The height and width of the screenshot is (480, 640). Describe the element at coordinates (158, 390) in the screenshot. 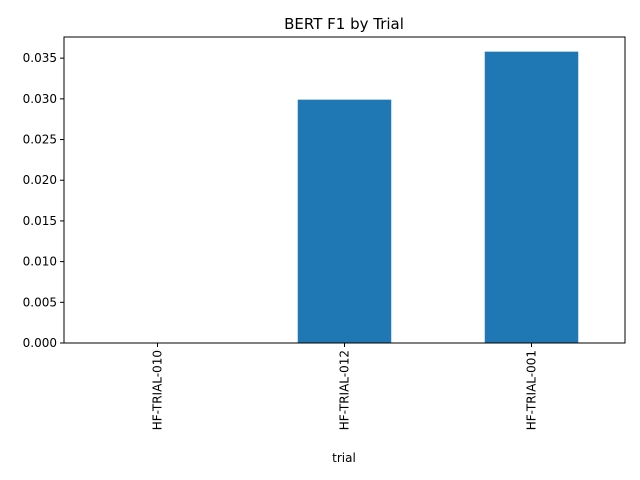

I see `x-tick-label: HF-TRIAL-010` at that location.